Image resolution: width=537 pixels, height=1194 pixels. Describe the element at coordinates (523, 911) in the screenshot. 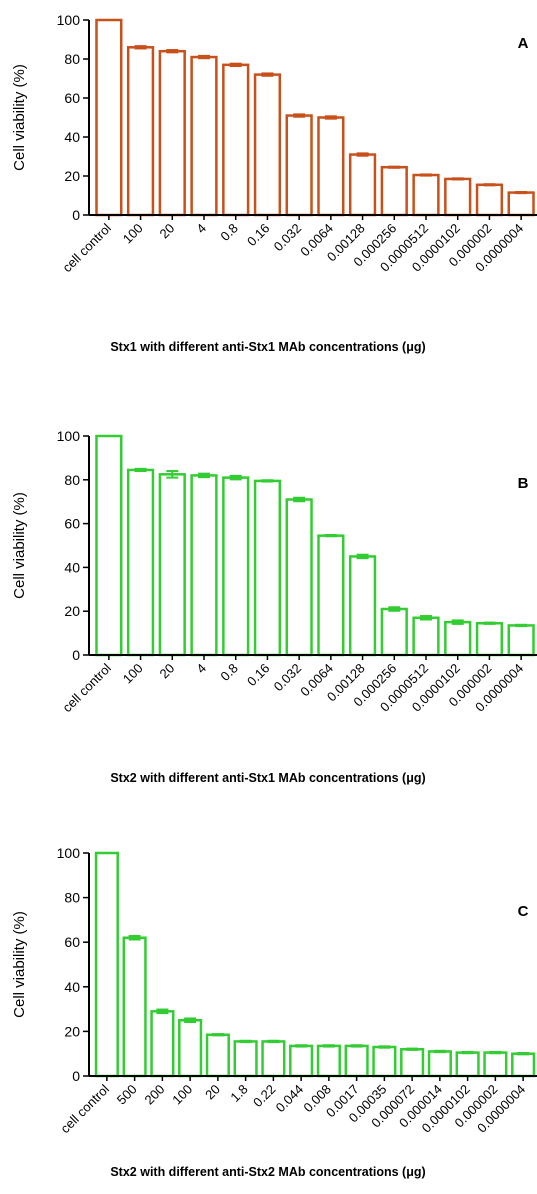

I see `panel-letter: C` at that location.